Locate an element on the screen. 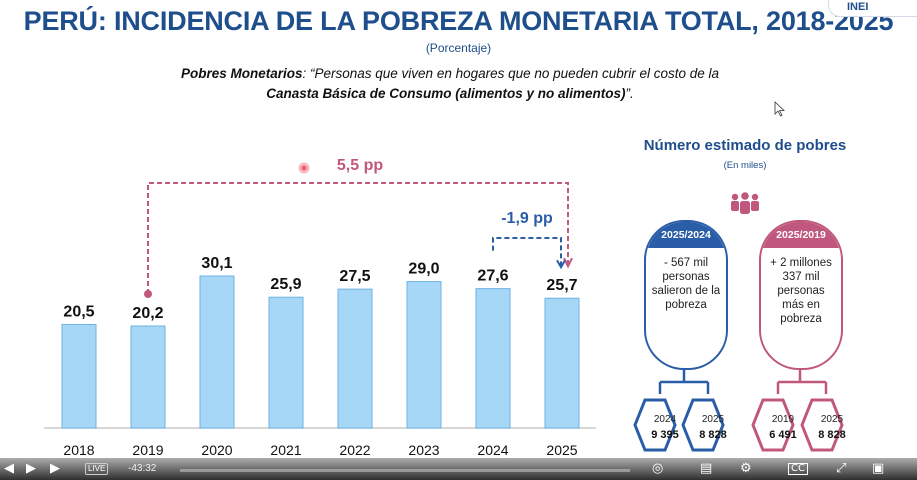  page-subtitle: (Porcentaje) is located at coordinates (458, 48).